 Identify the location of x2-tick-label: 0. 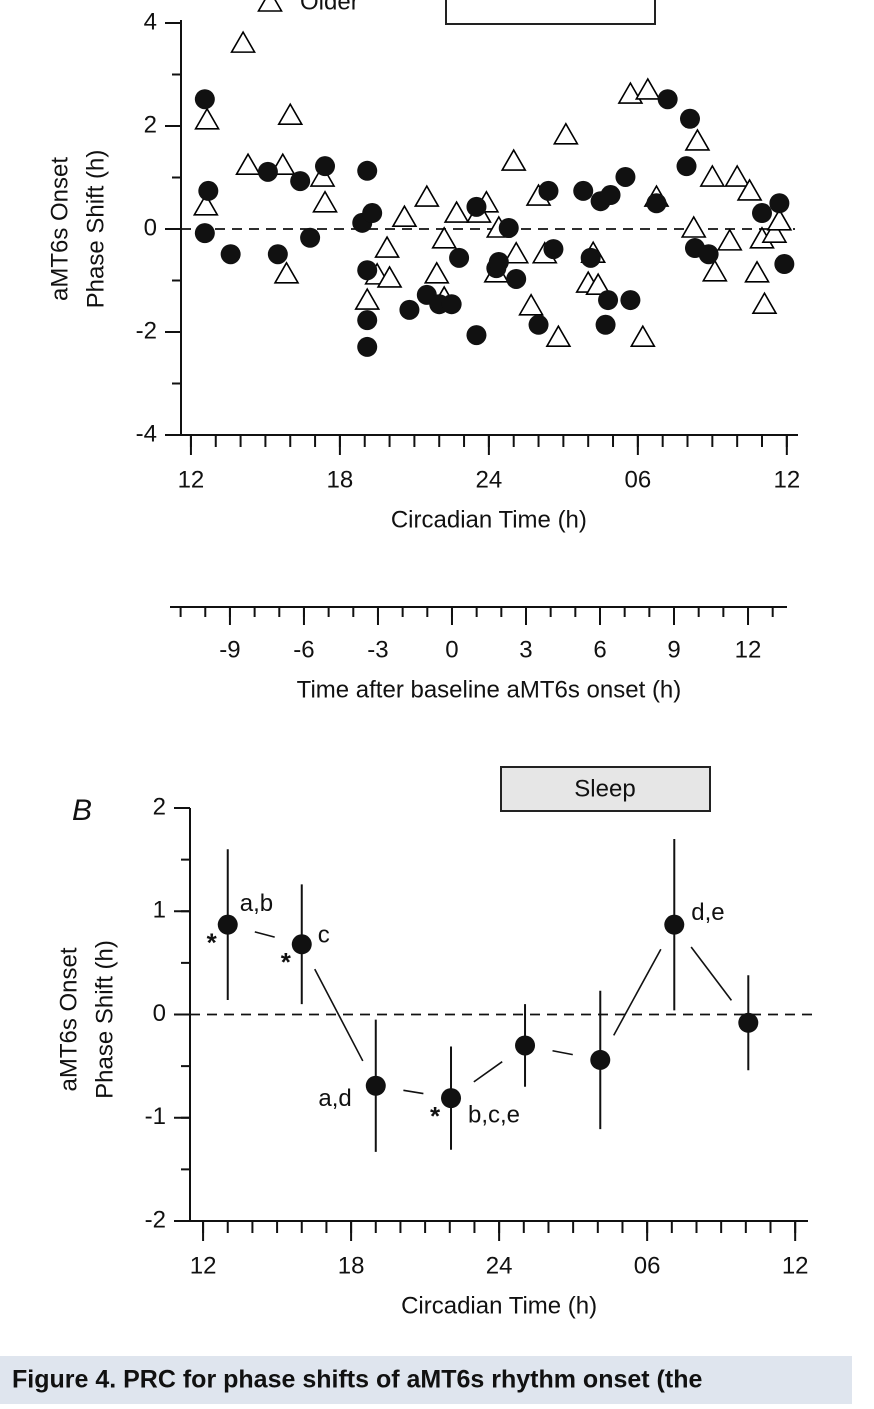
(451, 649).